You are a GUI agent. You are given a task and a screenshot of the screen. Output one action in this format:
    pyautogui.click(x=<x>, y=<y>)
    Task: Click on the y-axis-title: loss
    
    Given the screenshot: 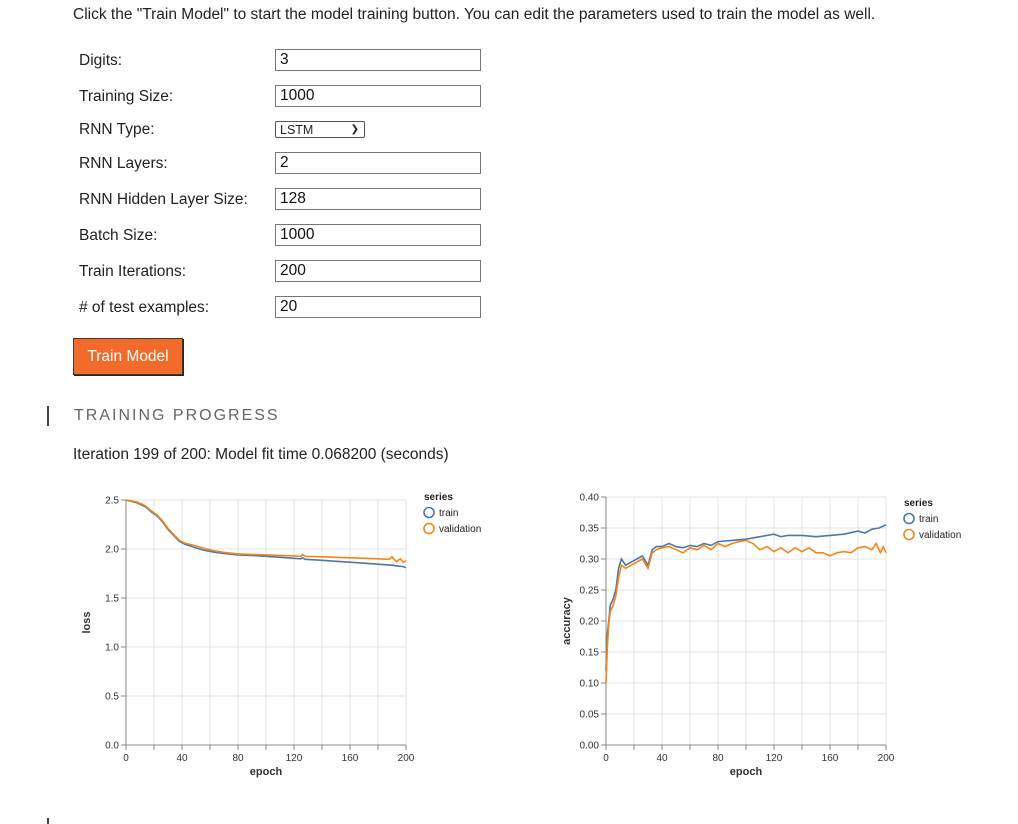 What is the action you would take?
    pyautogui.click(x=87, y=622)
    